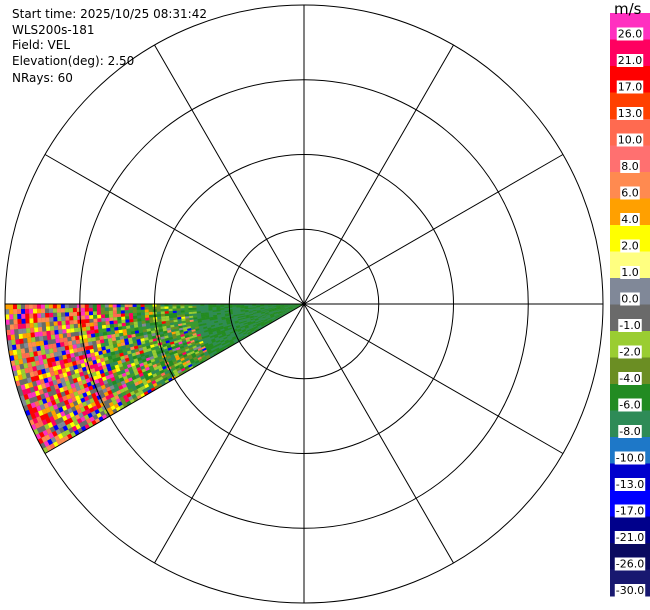 Image resolution: width=650 pixels, height=610 pixels. Describe the element at coordinates (630, 246) in the screenshot. I see `colorbar-tick-label: 2.0` at that location.